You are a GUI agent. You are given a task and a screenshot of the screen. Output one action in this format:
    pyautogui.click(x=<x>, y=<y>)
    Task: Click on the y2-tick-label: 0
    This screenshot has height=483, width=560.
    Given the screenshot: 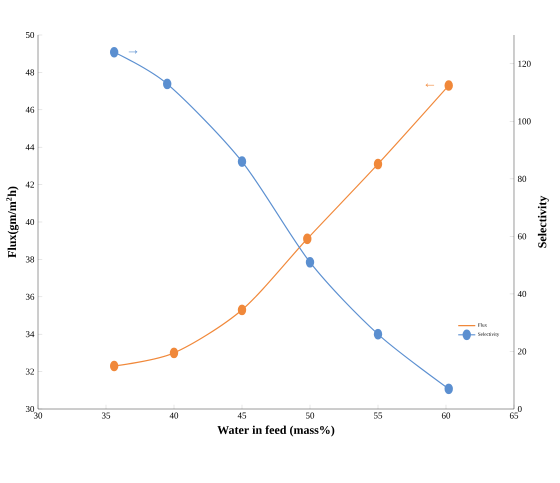 What is the action you would take?
    pyautogui.click(x=520, y=409)
    